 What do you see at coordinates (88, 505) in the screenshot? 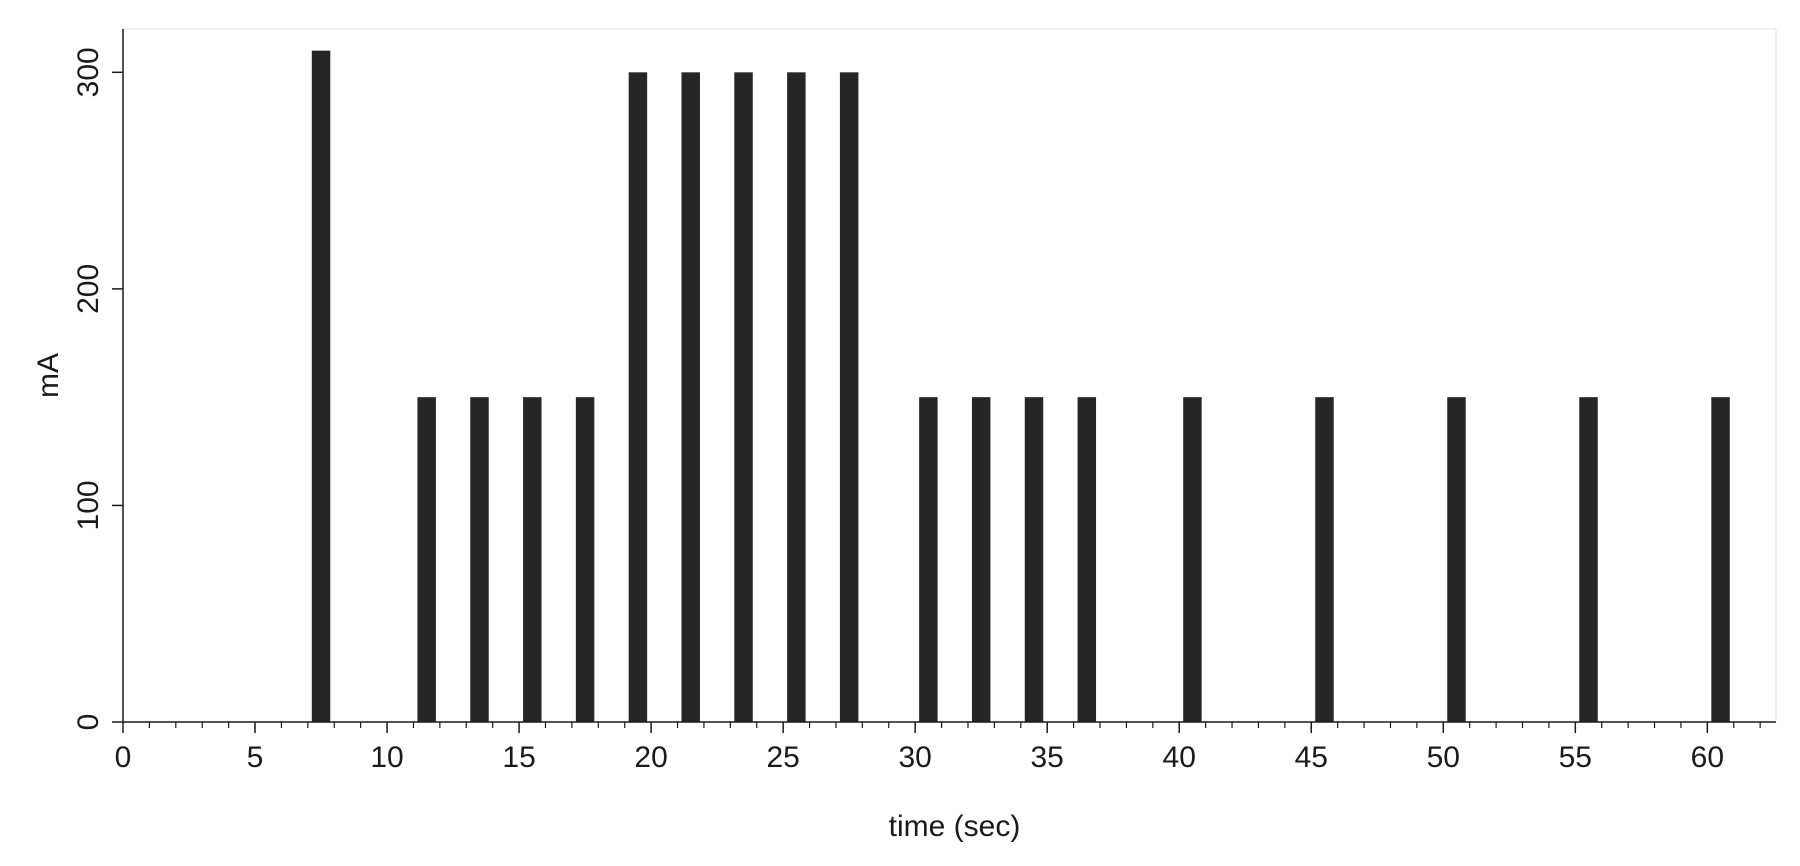
I see `y-tick-label: 100` at bounding box center [88, 505].